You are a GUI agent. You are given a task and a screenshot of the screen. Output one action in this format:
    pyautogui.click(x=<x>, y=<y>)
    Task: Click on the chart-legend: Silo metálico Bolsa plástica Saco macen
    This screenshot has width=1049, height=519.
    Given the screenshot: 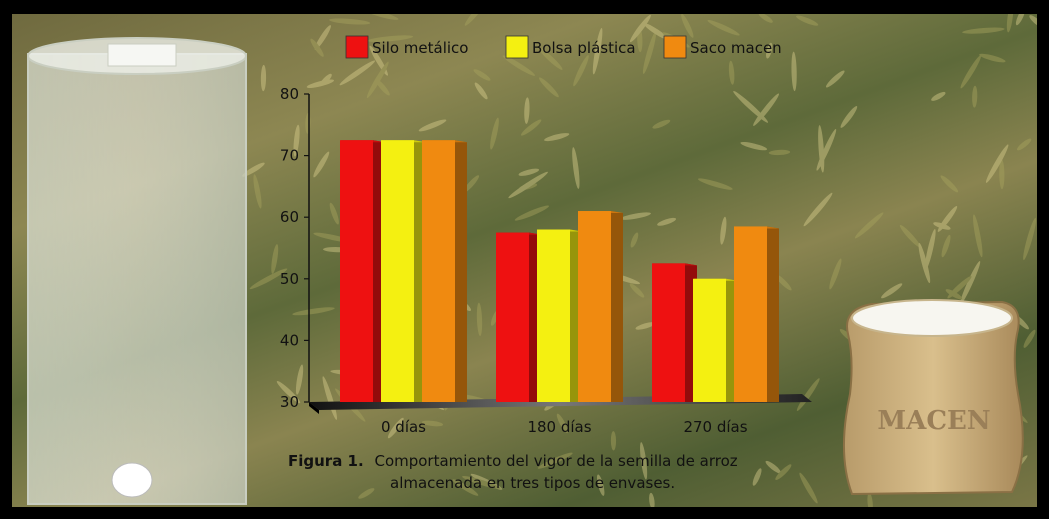 What is the action you would take?
    pyautogui.click(x=563, y=47)
    